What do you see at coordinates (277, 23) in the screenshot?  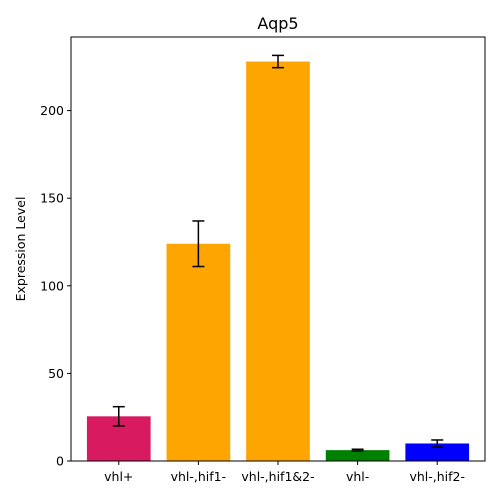 I see `chart-title: Aqp5` at bounding box center [277, 23].